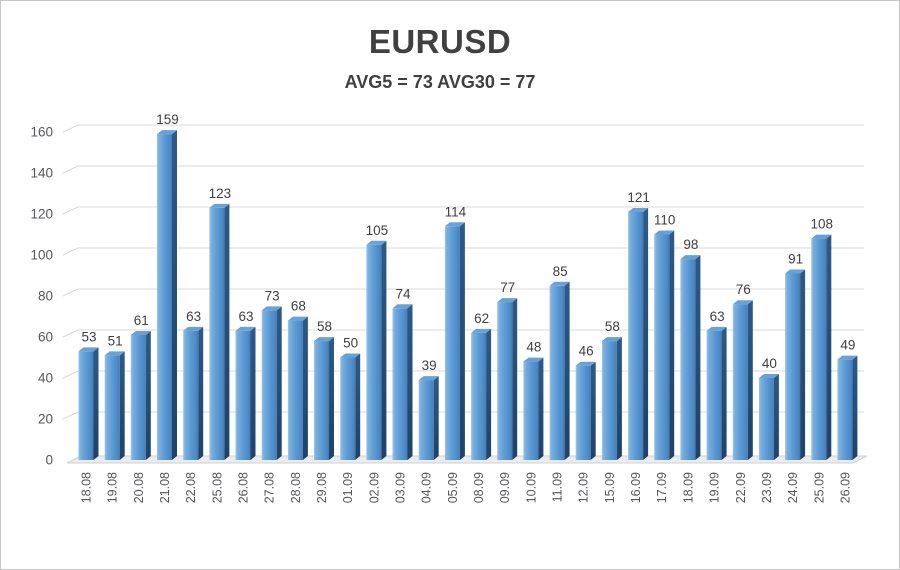  What do you see at coordinates (531, 487) in the screenshot?
I see `x-axis-label: 10.09` at bounding box center [531, 487].